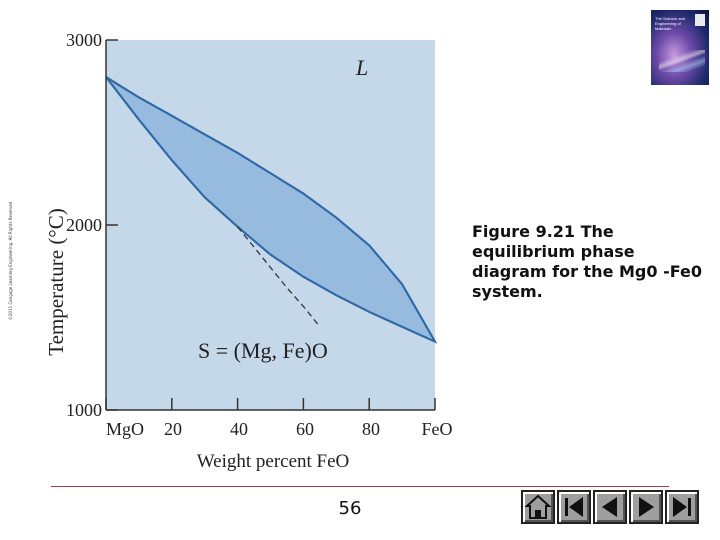 This screenshot has height=540, width=720. What do you see at coordinates (437, 429) in the screenshot?
I see `x-tick-label: FeO` at bounding box center [437, 429].